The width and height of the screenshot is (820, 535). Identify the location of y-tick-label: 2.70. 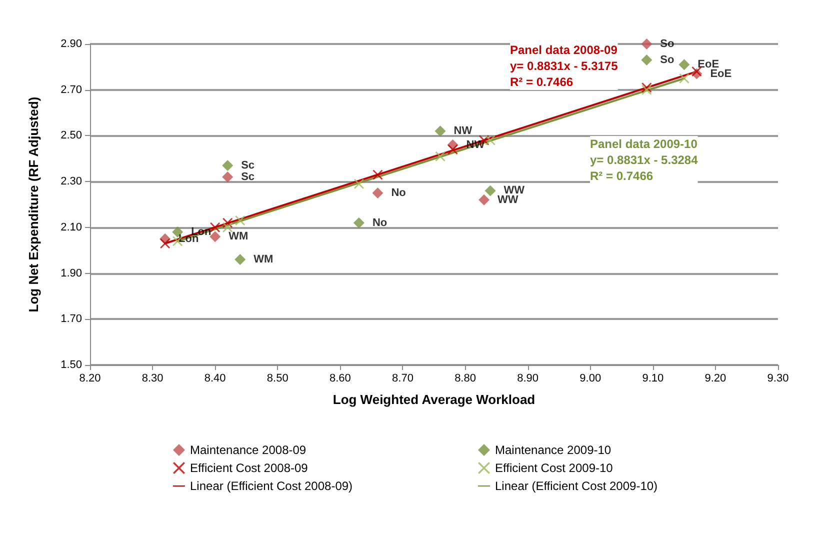
(71, 90).